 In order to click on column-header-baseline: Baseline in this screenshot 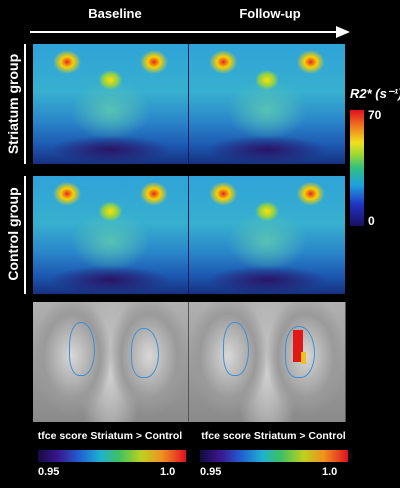, I will do `click(115, 13)`.